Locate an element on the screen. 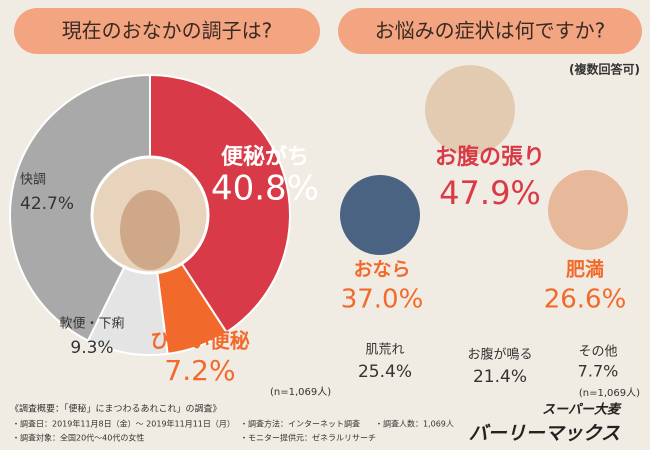  footer-heading: 《調査概要：「便秘」にまつわるあれこれ」の調査》 is located at coordinates (116, 409).